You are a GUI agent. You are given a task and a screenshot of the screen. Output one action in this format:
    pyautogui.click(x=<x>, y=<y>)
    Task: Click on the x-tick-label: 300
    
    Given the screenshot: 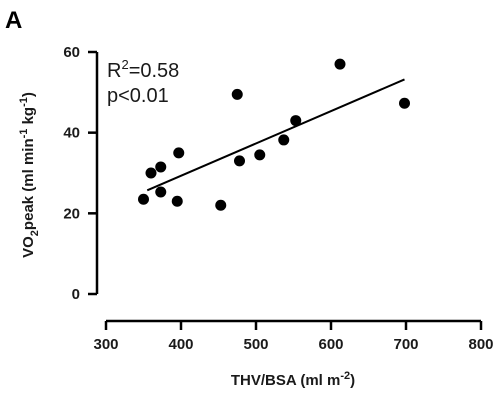 What is the action you would take?
    pyautogui.click(x=105, y=344)
    